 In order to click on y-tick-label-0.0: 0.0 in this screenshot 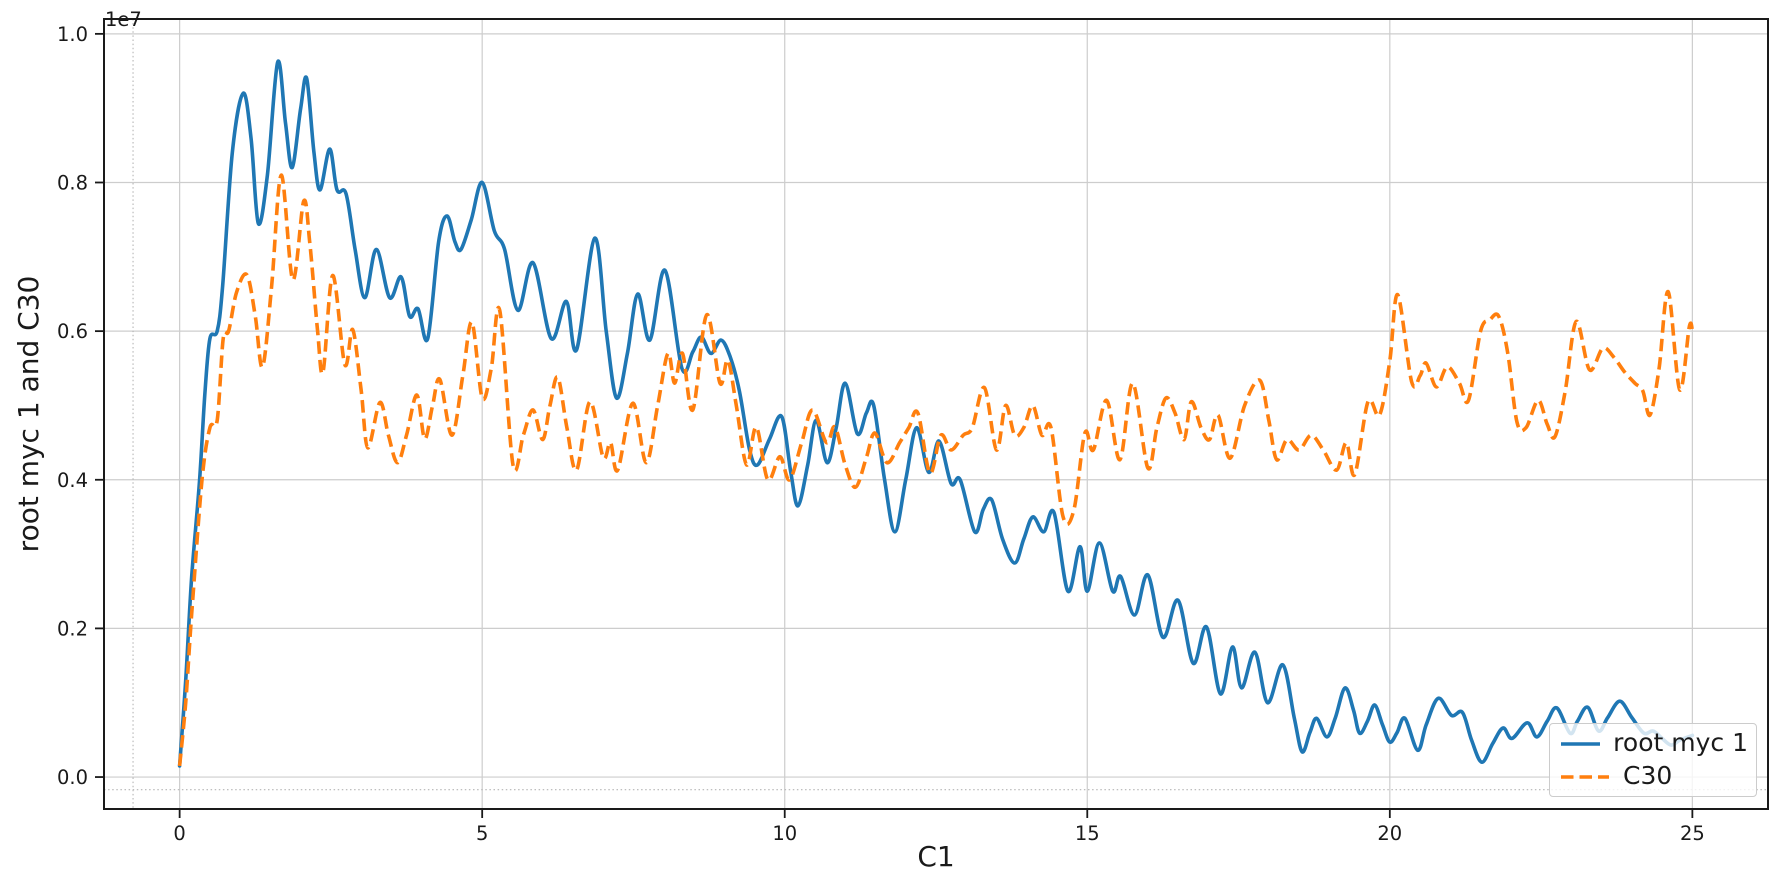, I will do `click(72, 777)`.